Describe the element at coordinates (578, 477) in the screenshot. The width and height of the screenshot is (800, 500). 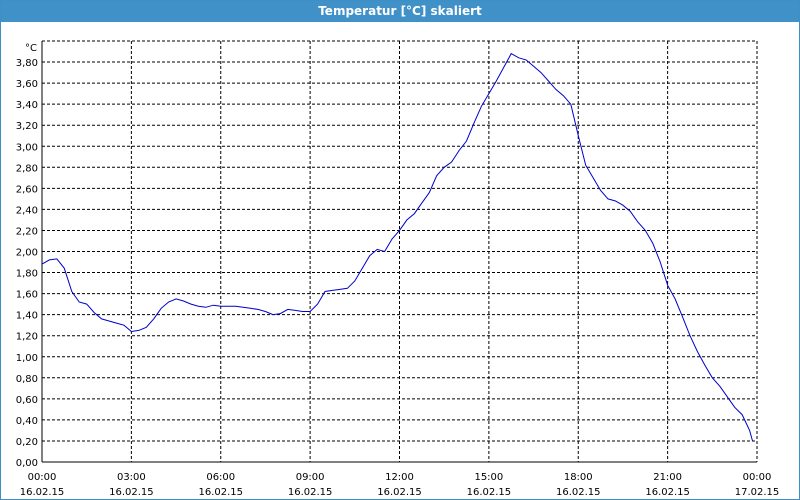
I see `x-tick-time-label: 18:00` at that location.